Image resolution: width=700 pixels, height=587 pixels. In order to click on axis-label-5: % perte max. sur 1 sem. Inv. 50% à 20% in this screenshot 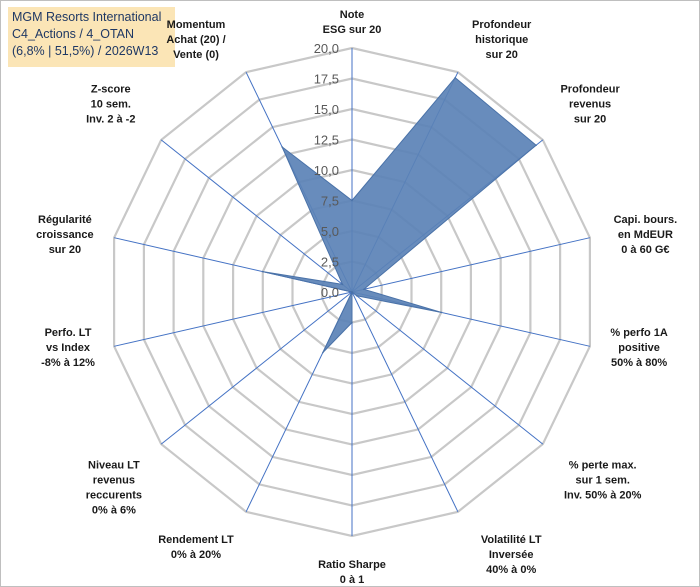, I will do `click(603, 480)`.